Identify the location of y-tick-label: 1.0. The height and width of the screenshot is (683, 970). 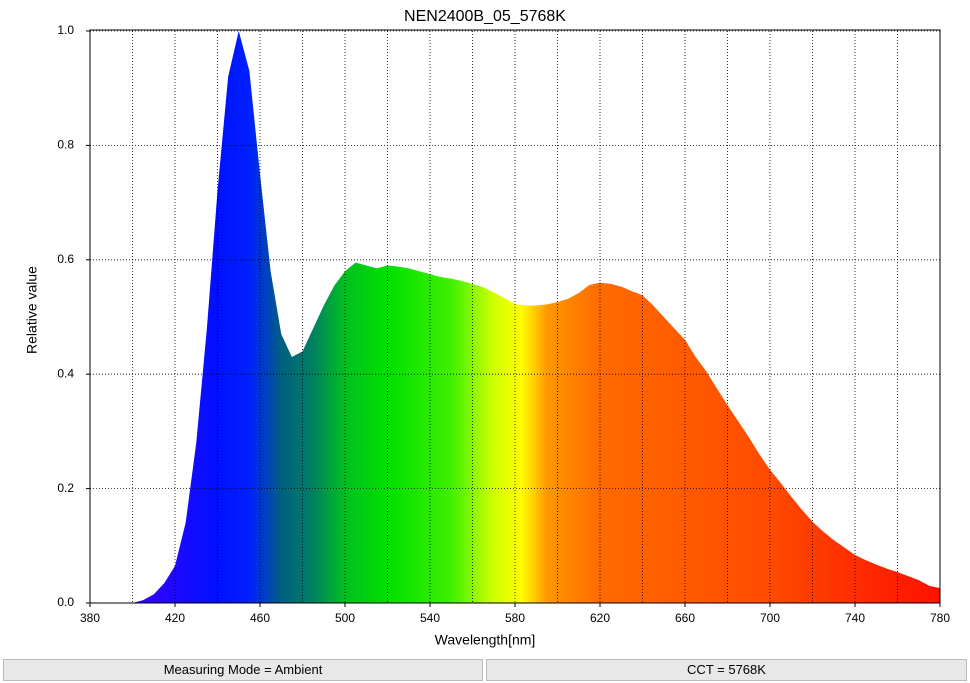
(65, 30).